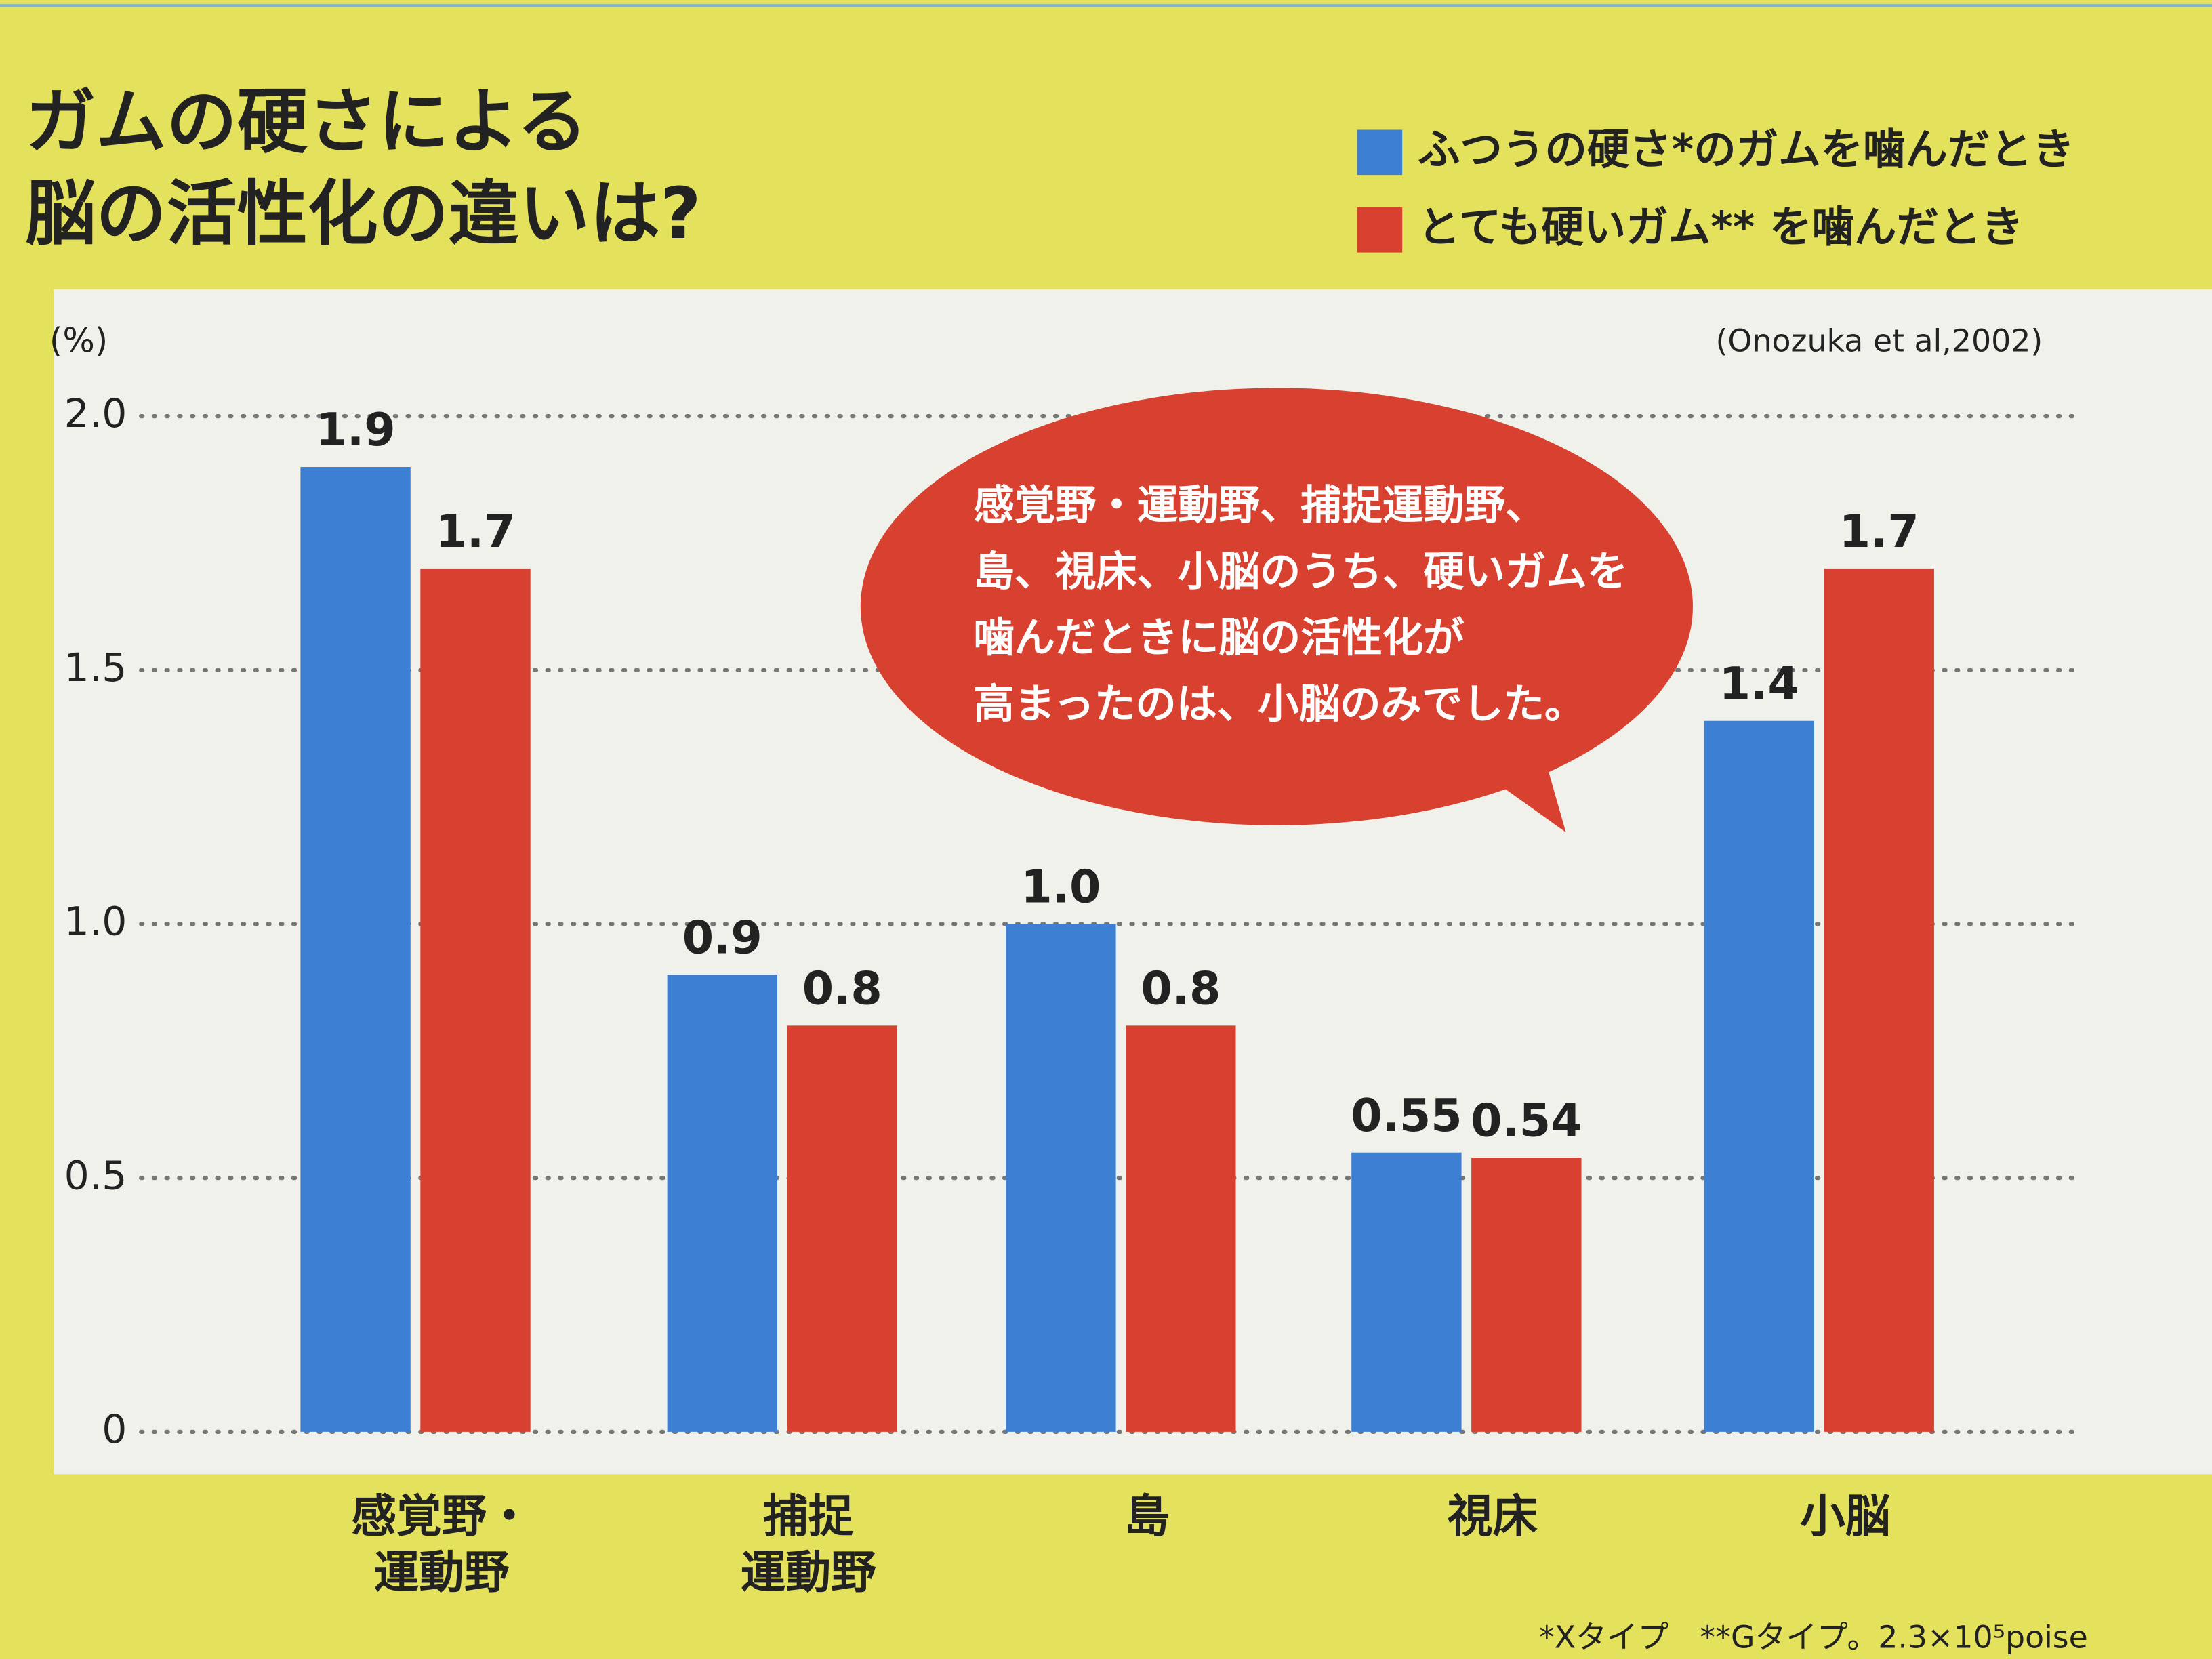 This screenshot has width=2212, height=1659. I want to click on legend-label: とても硬いガム** を噛んだとき, so click(1721, 226).